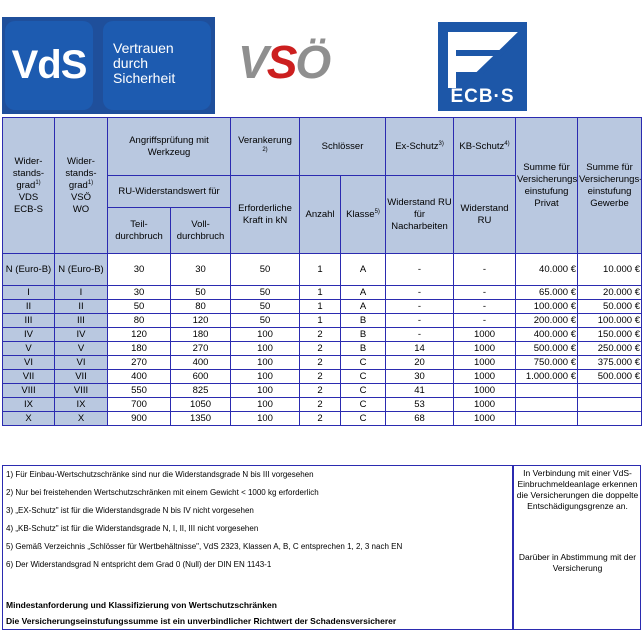 This screenshot has width=642, height=631. What do you see at coordinates (200, 334) in the screenshot?
I see `cell-voll: 180` at bounding box center [200, 334].